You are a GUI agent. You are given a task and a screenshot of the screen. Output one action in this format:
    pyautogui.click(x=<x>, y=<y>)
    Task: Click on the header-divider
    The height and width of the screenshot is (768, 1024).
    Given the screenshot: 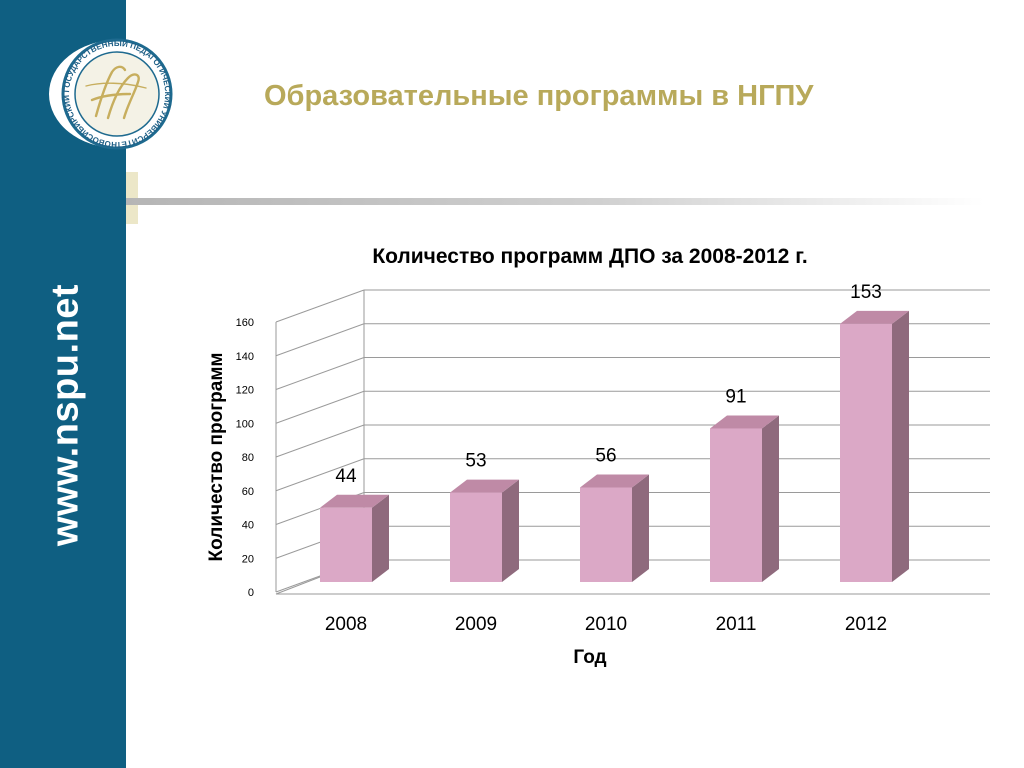 What is the action you would take?
    pyautogui.click(x=555, y=201)
    